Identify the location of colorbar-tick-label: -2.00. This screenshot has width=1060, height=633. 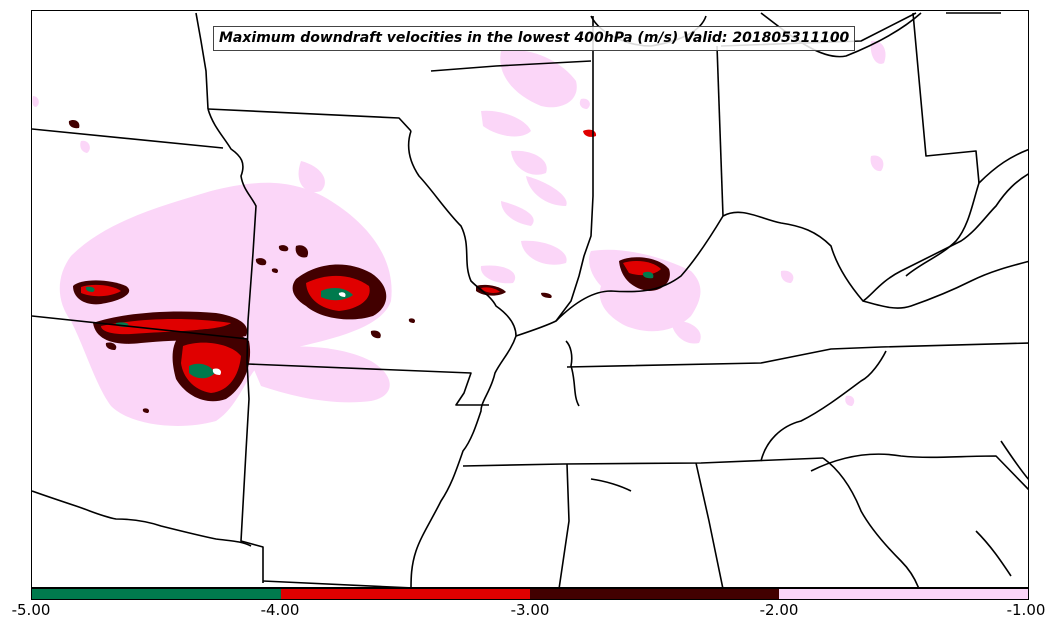
(779, 610).